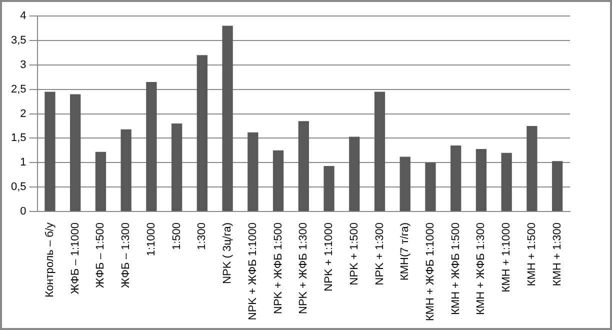 The image size is (612, 330). Describe the element at coordinates (126, 255) in the screenshot. I see `x-tick-label: ЖФБ – 1:300` at that location.